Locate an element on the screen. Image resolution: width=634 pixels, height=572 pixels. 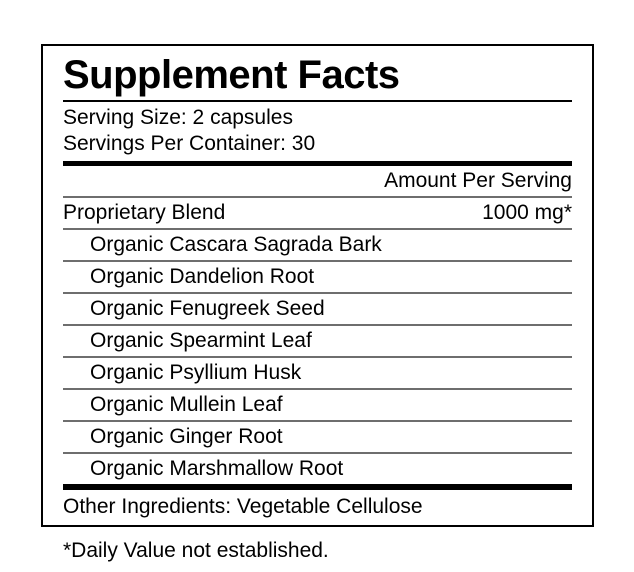
list-item: Organic Dandelion Root is located at coordinates (202, 276).